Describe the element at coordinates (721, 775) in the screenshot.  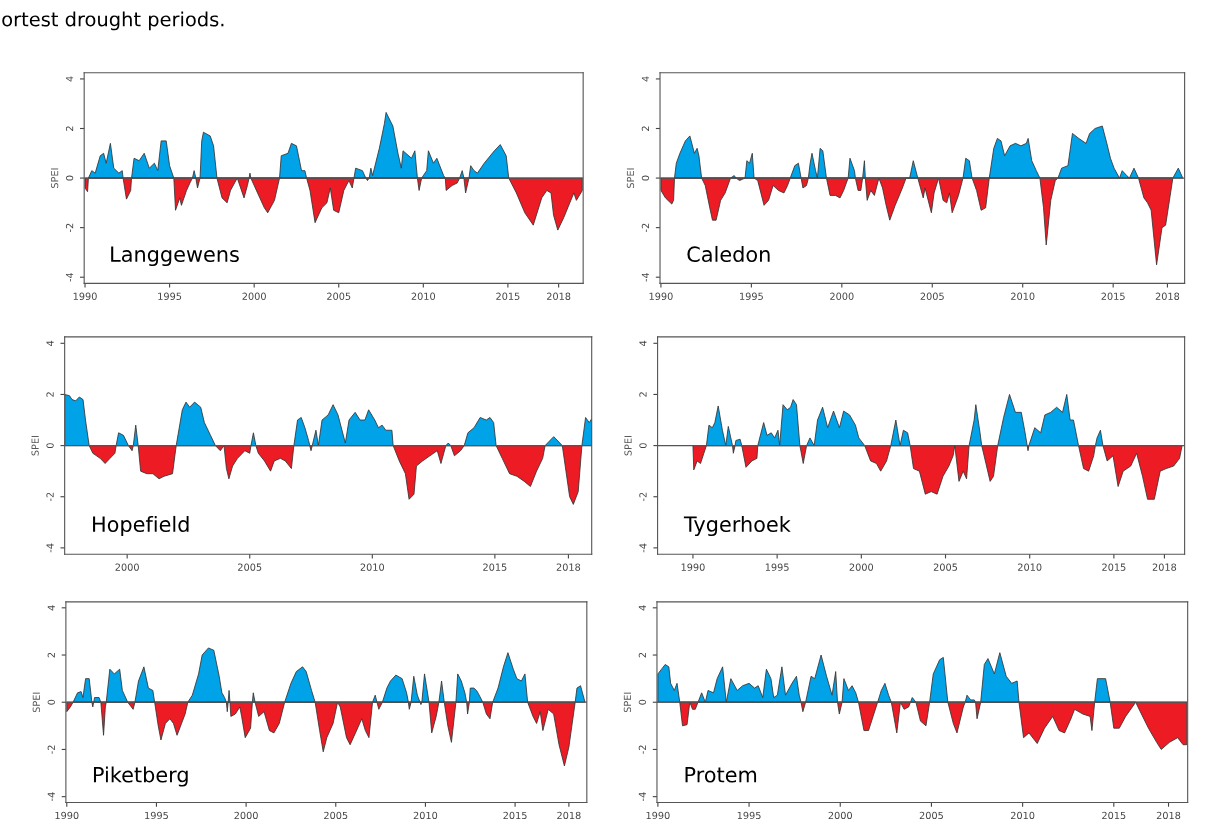
I see `annotation: Protem` at that location.